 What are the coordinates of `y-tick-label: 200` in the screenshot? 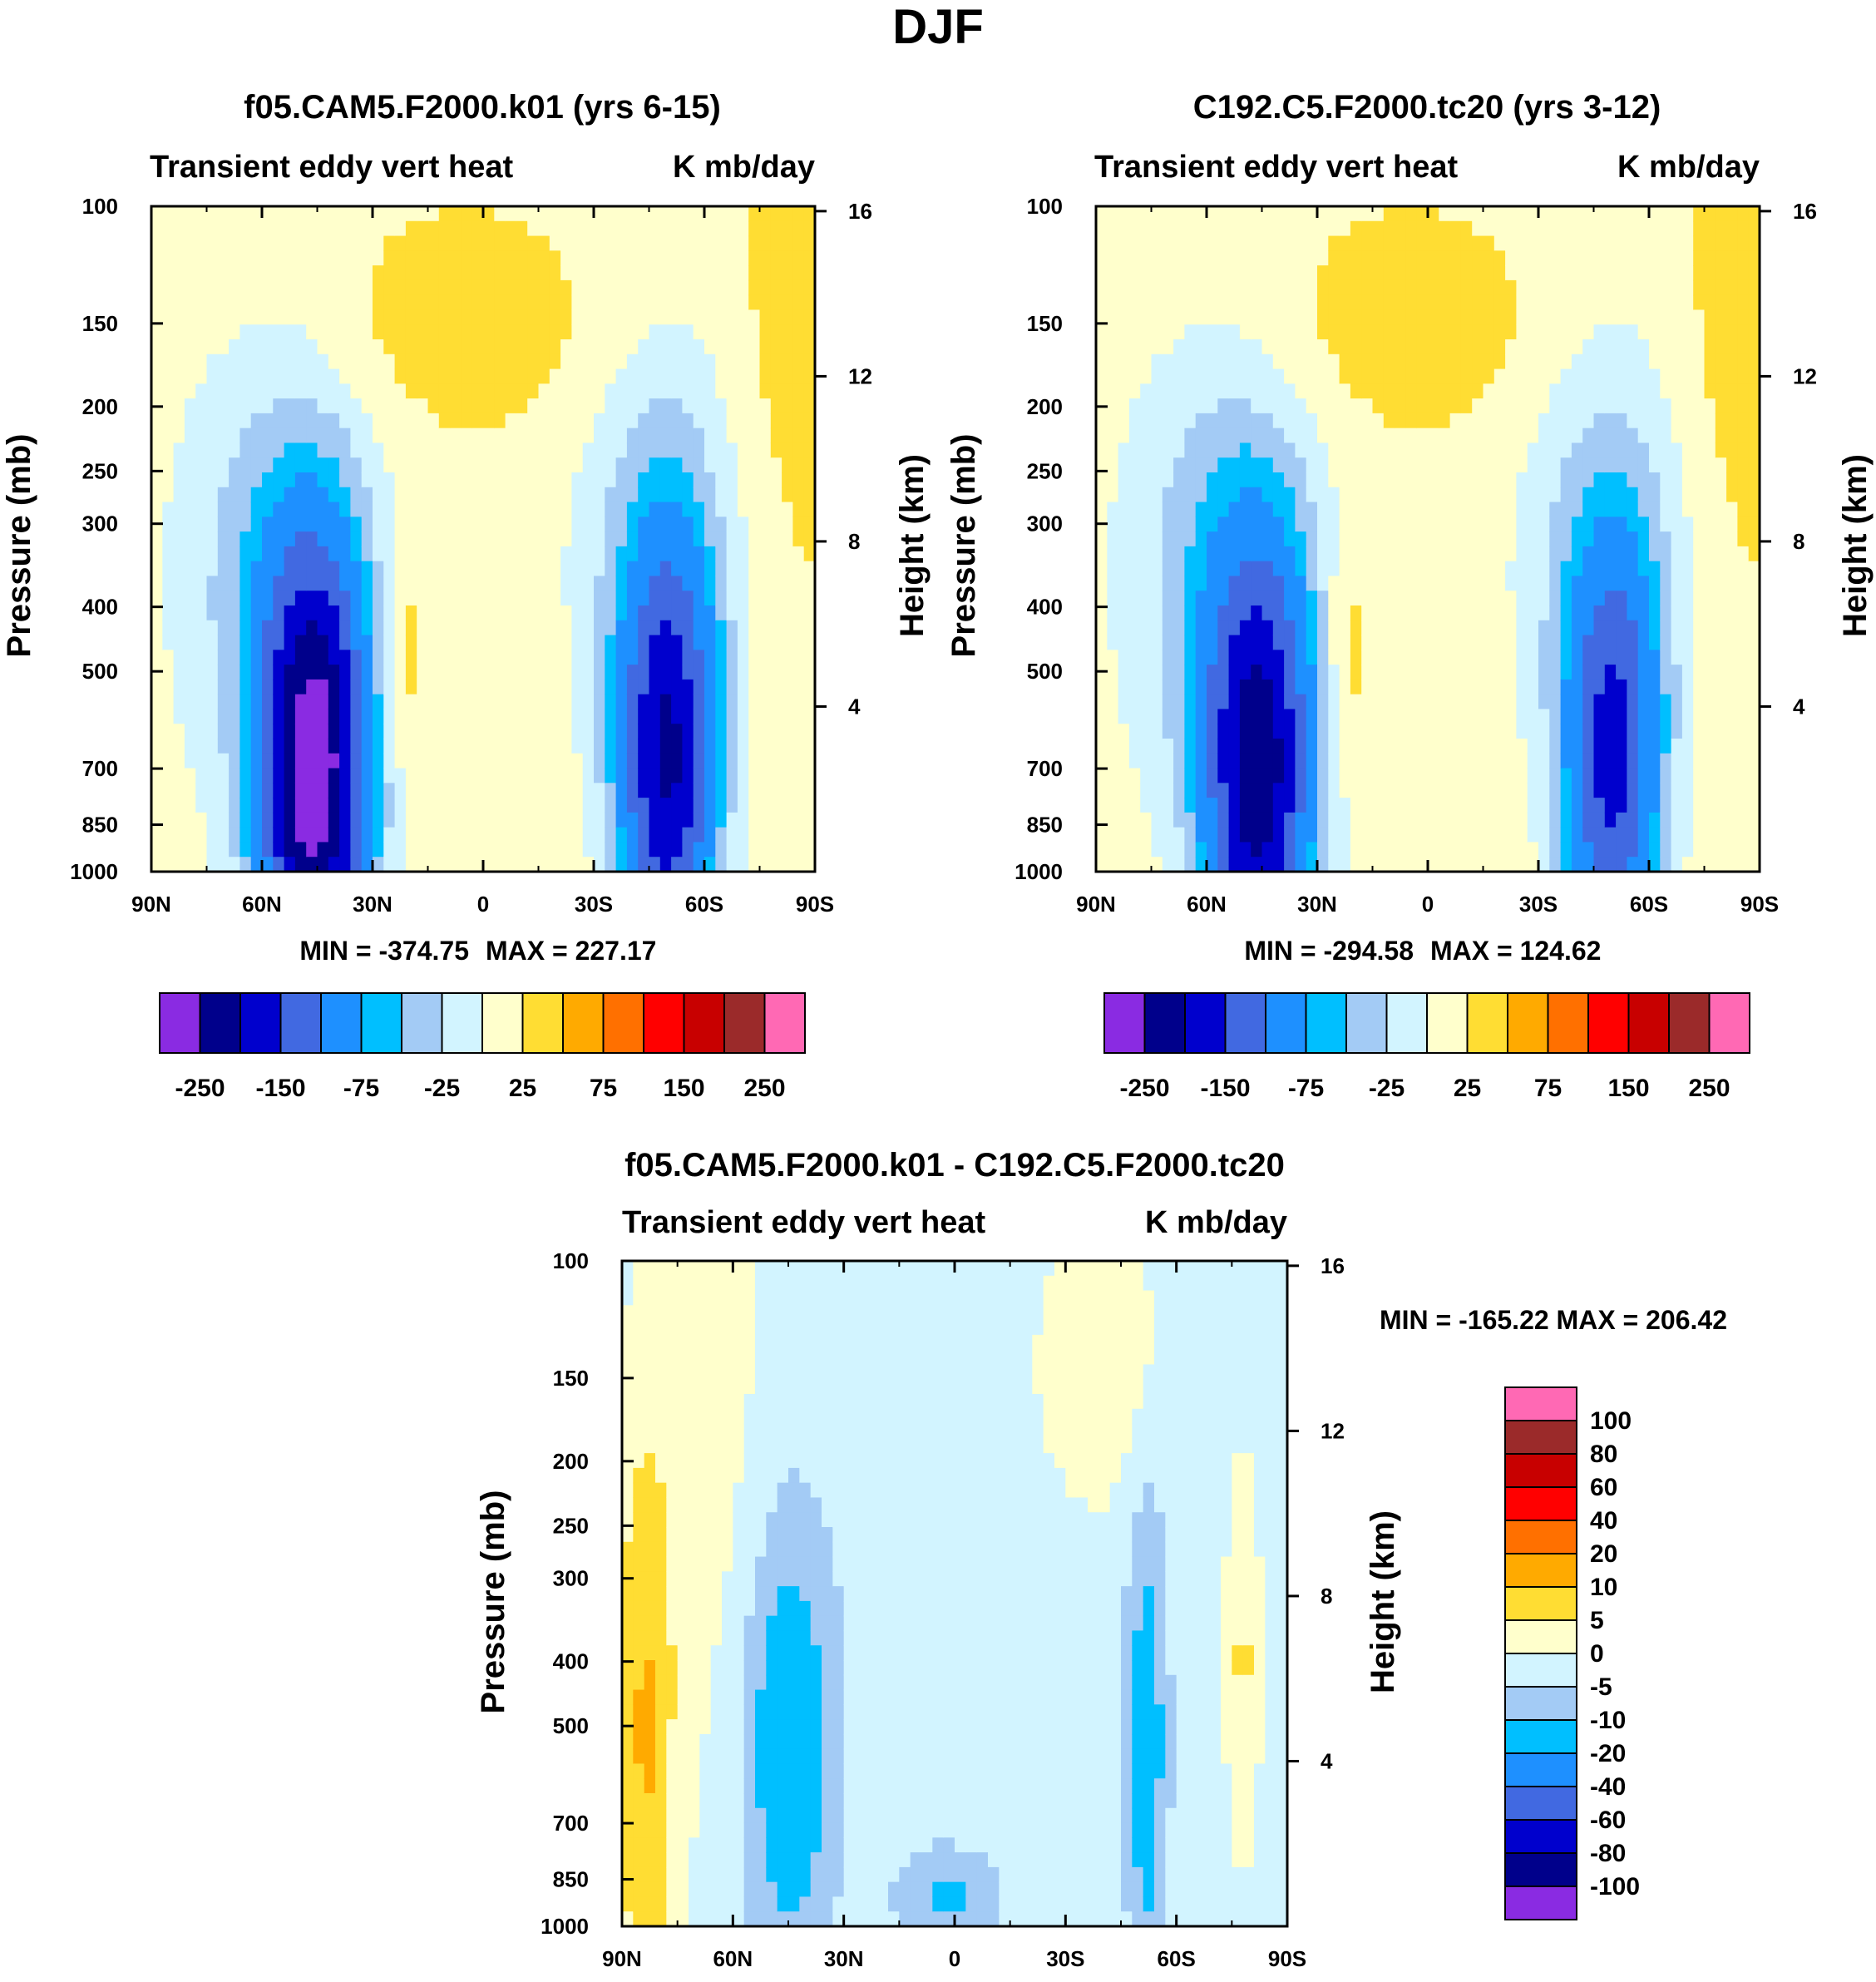 It's located at (100, 406).